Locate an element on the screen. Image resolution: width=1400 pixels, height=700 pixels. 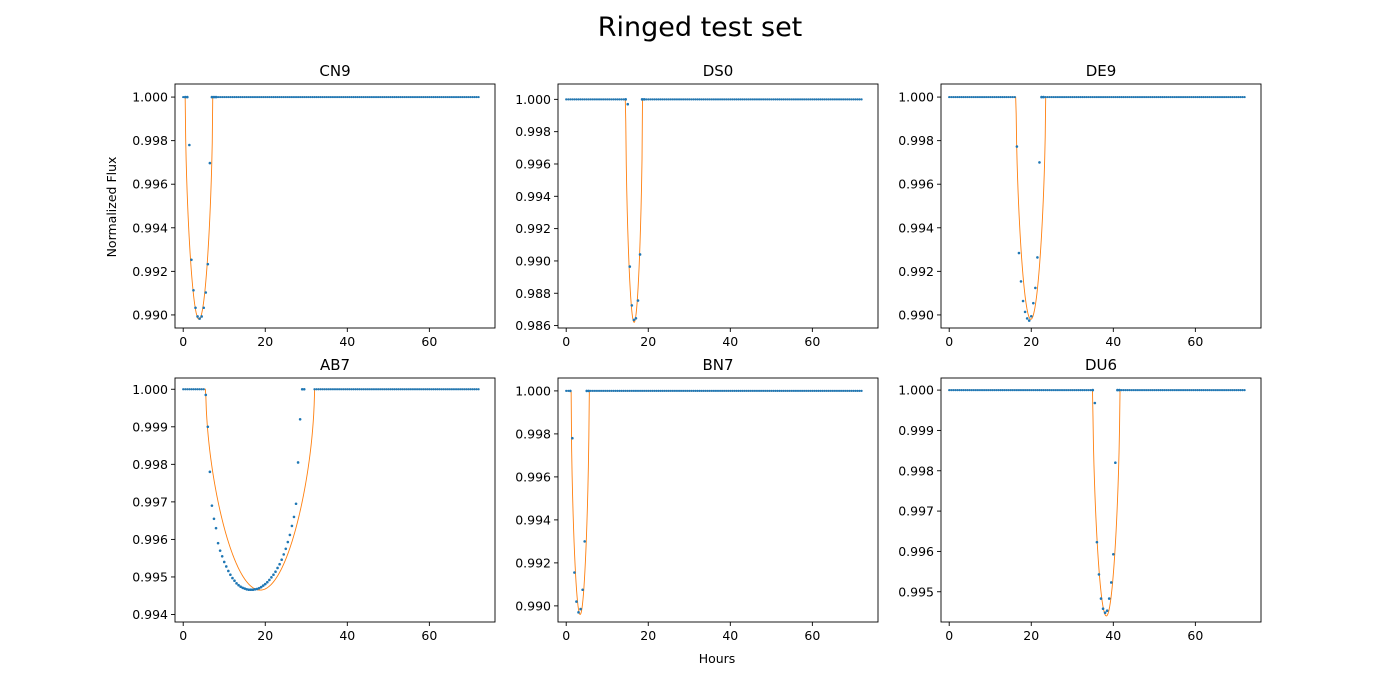
y-tick-label: 0.994 is located at coordinates (150, 614).